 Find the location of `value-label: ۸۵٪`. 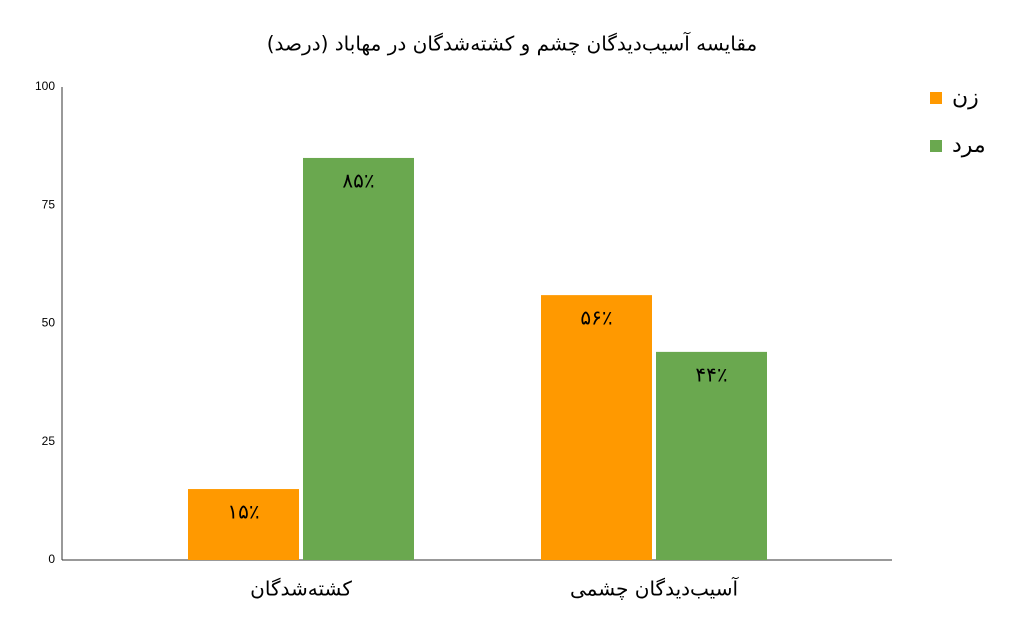

value-label: ۸۵٪ is located at coordinates (358, 180).